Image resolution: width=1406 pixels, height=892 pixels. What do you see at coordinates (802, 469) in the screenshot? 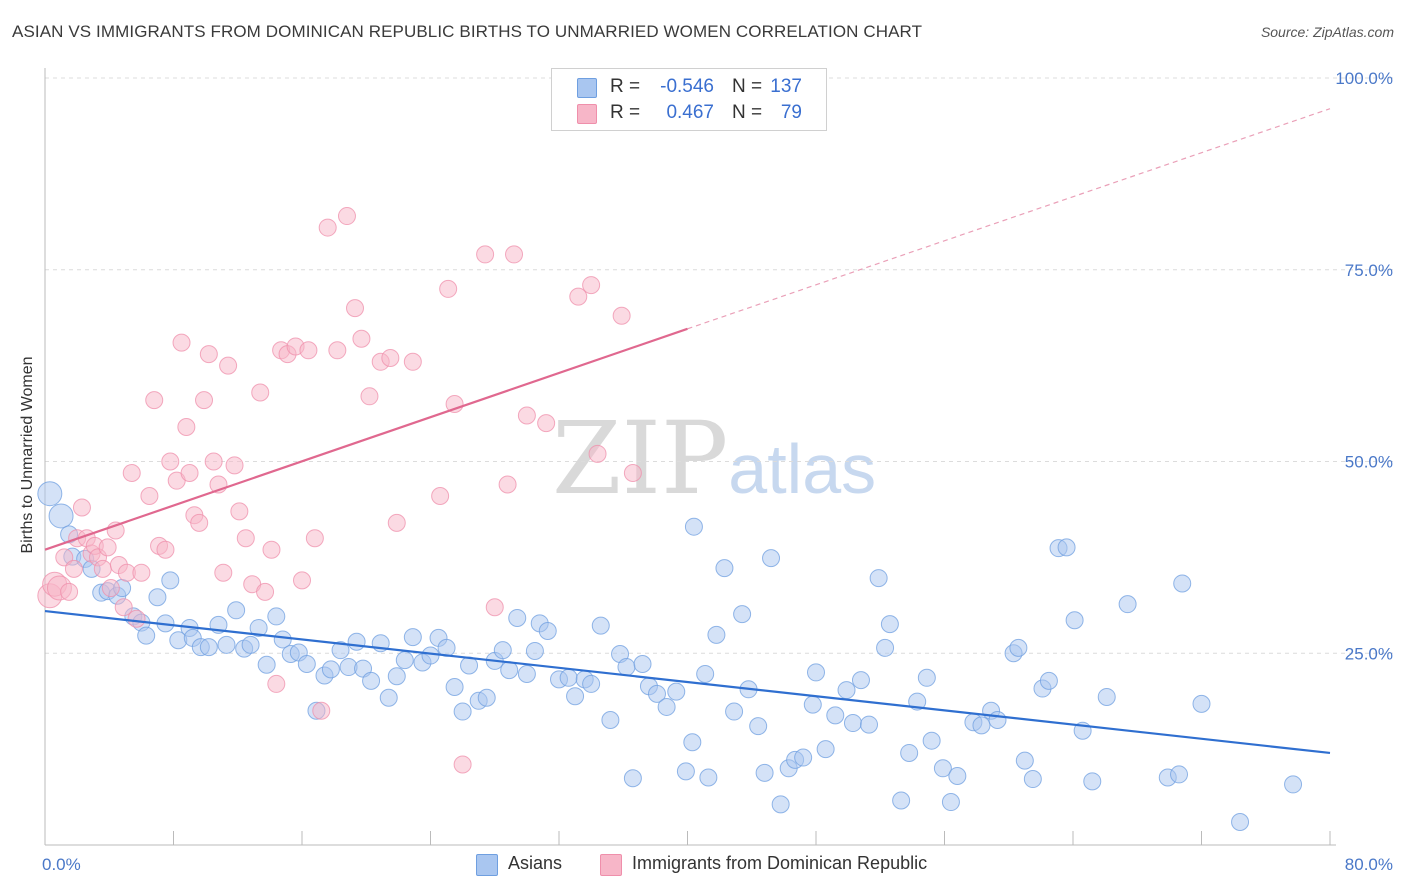
I see `watermark-atlas: atlas` at bounding box center [802, 469].